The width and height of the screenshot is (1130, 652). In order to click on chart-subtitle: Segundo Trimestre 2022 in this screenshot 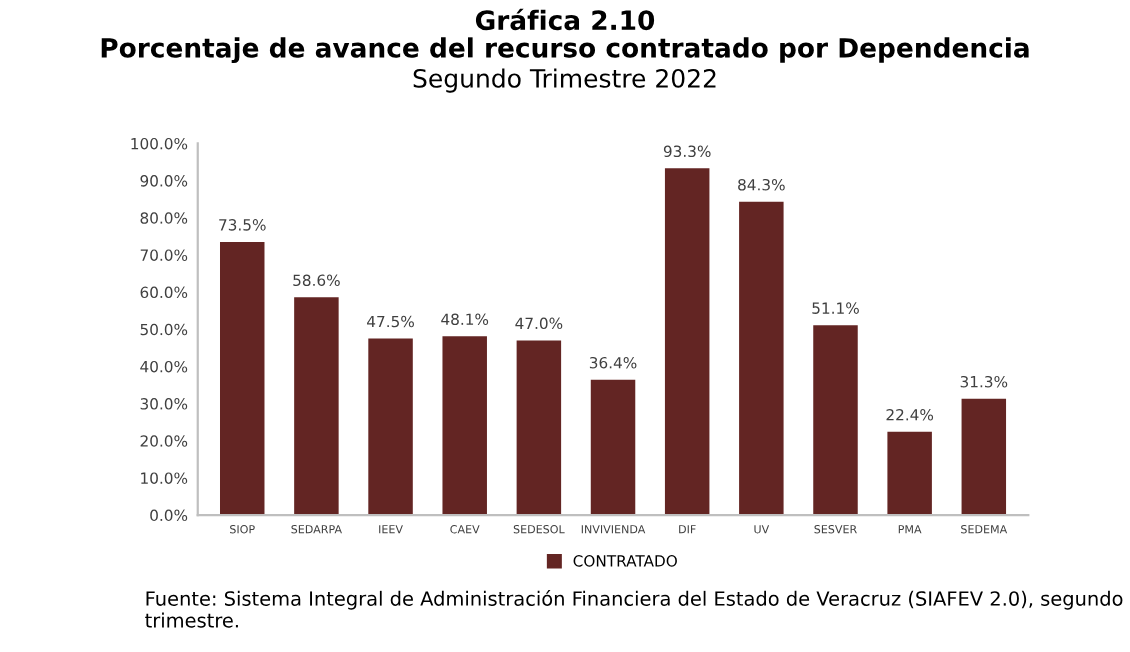, I will do `click(564, 80)`.